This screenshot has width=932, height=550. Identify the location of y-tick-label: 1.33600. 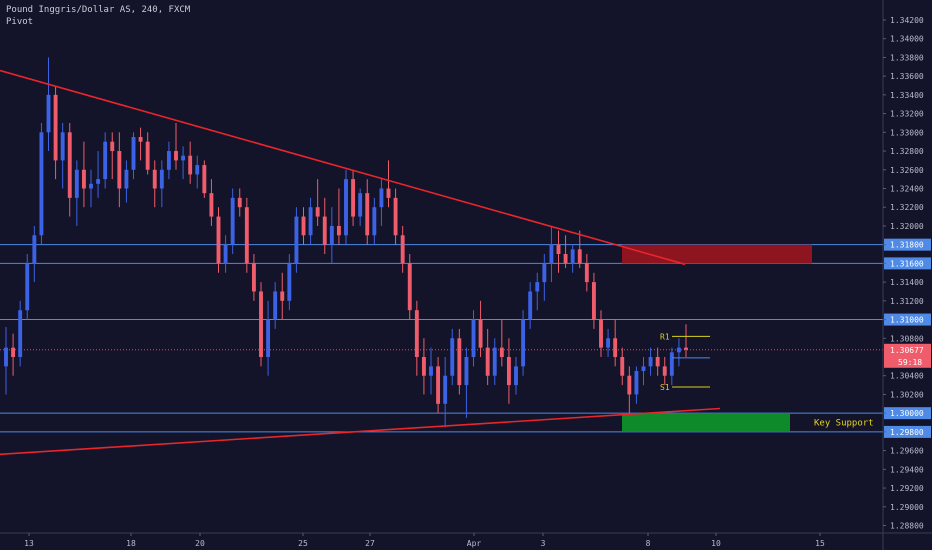
(907, 76).